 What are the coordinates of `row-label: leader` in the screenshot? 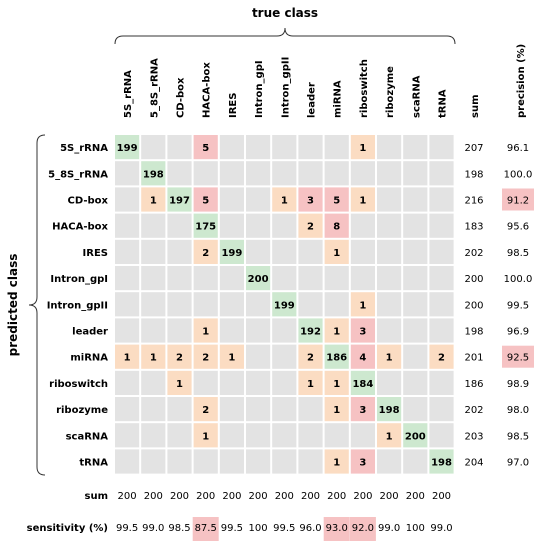 It's located at (90, 332).